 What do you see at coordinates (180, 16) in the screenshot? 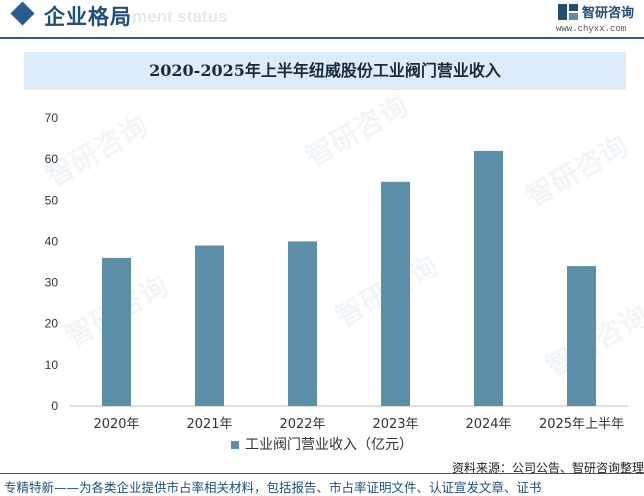
I see `section-subtitle: ment status` at bounding box center [180, 16].